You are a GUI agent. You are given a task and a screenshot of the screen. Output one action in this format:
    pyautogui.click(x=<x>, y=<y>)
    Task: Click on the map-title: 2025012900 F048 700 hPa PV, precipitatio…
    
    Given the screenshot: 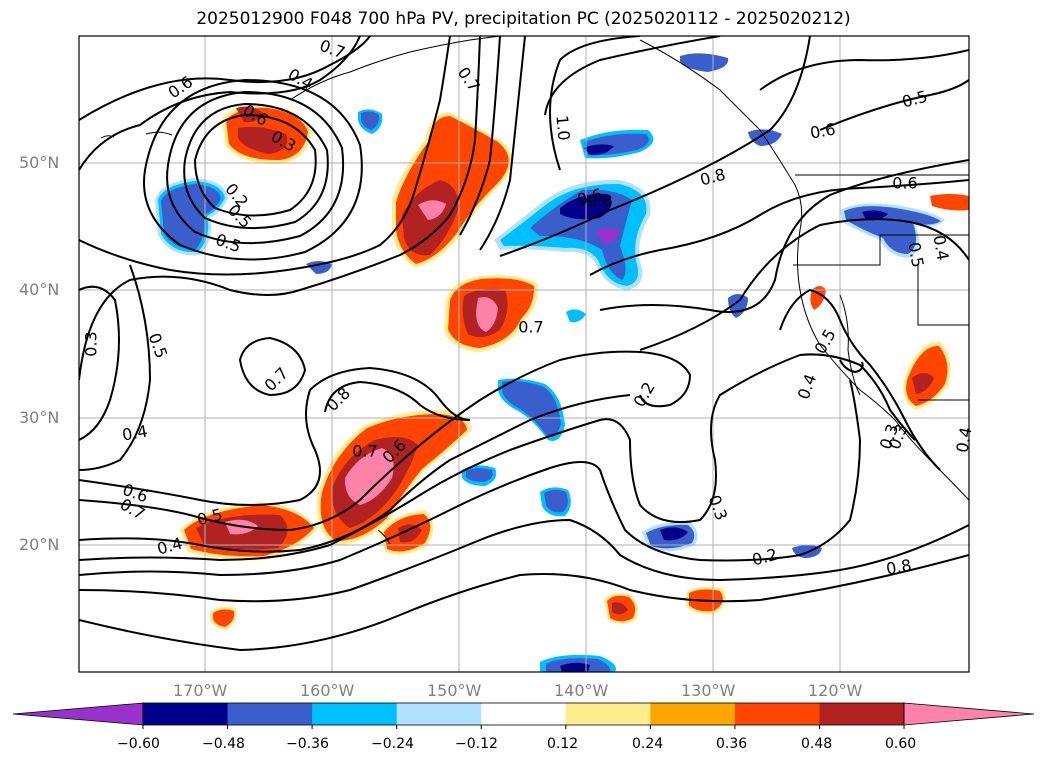 What is the action you would take?
    pyautogui.click(x=523, y=19)
    